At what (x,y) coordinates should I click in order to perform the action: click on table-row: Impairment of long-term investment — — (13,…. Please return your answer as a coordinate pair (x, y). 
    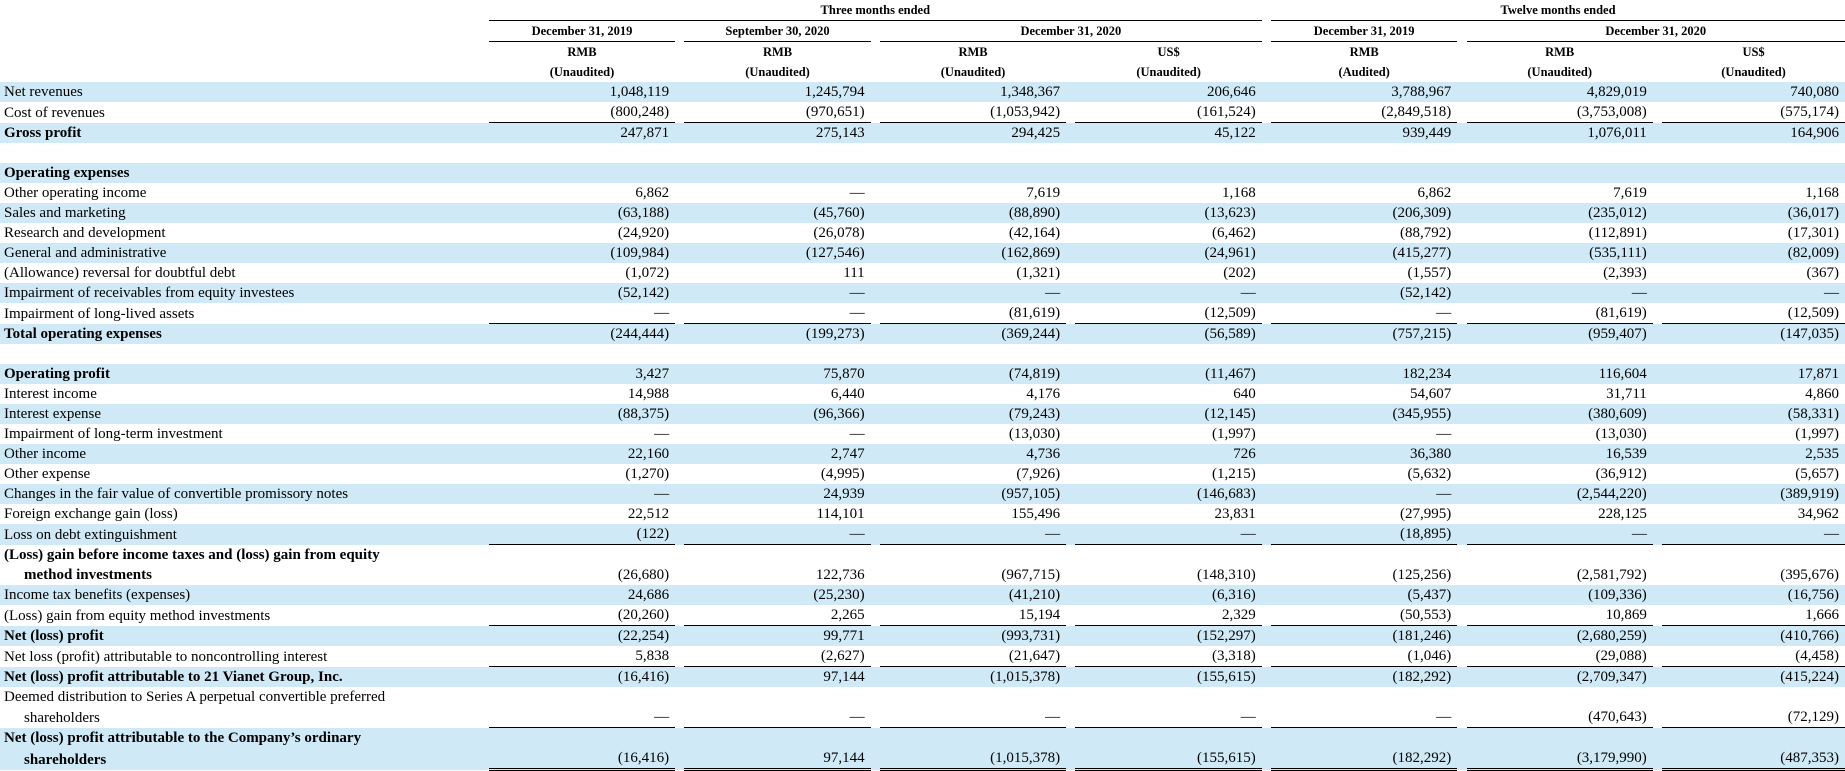
    Looking at the image, I should click on (922, 434).